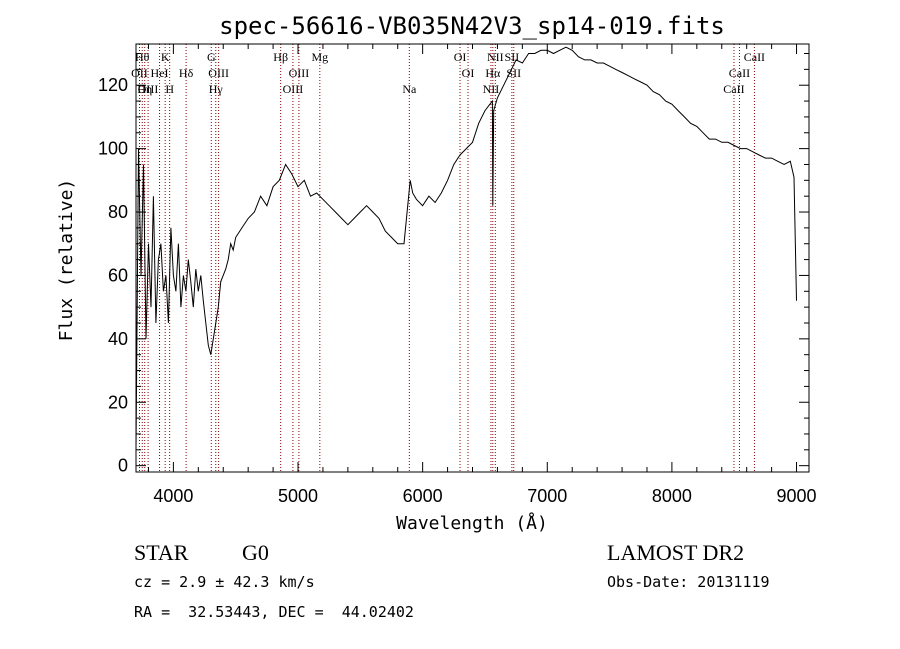 Image resolution: width=900 pixels, height=649 pixels. What do you see at coordinates (493, 73) in the screenshot?
I see `marker-label: Hα` at bounding box center [493, 73].